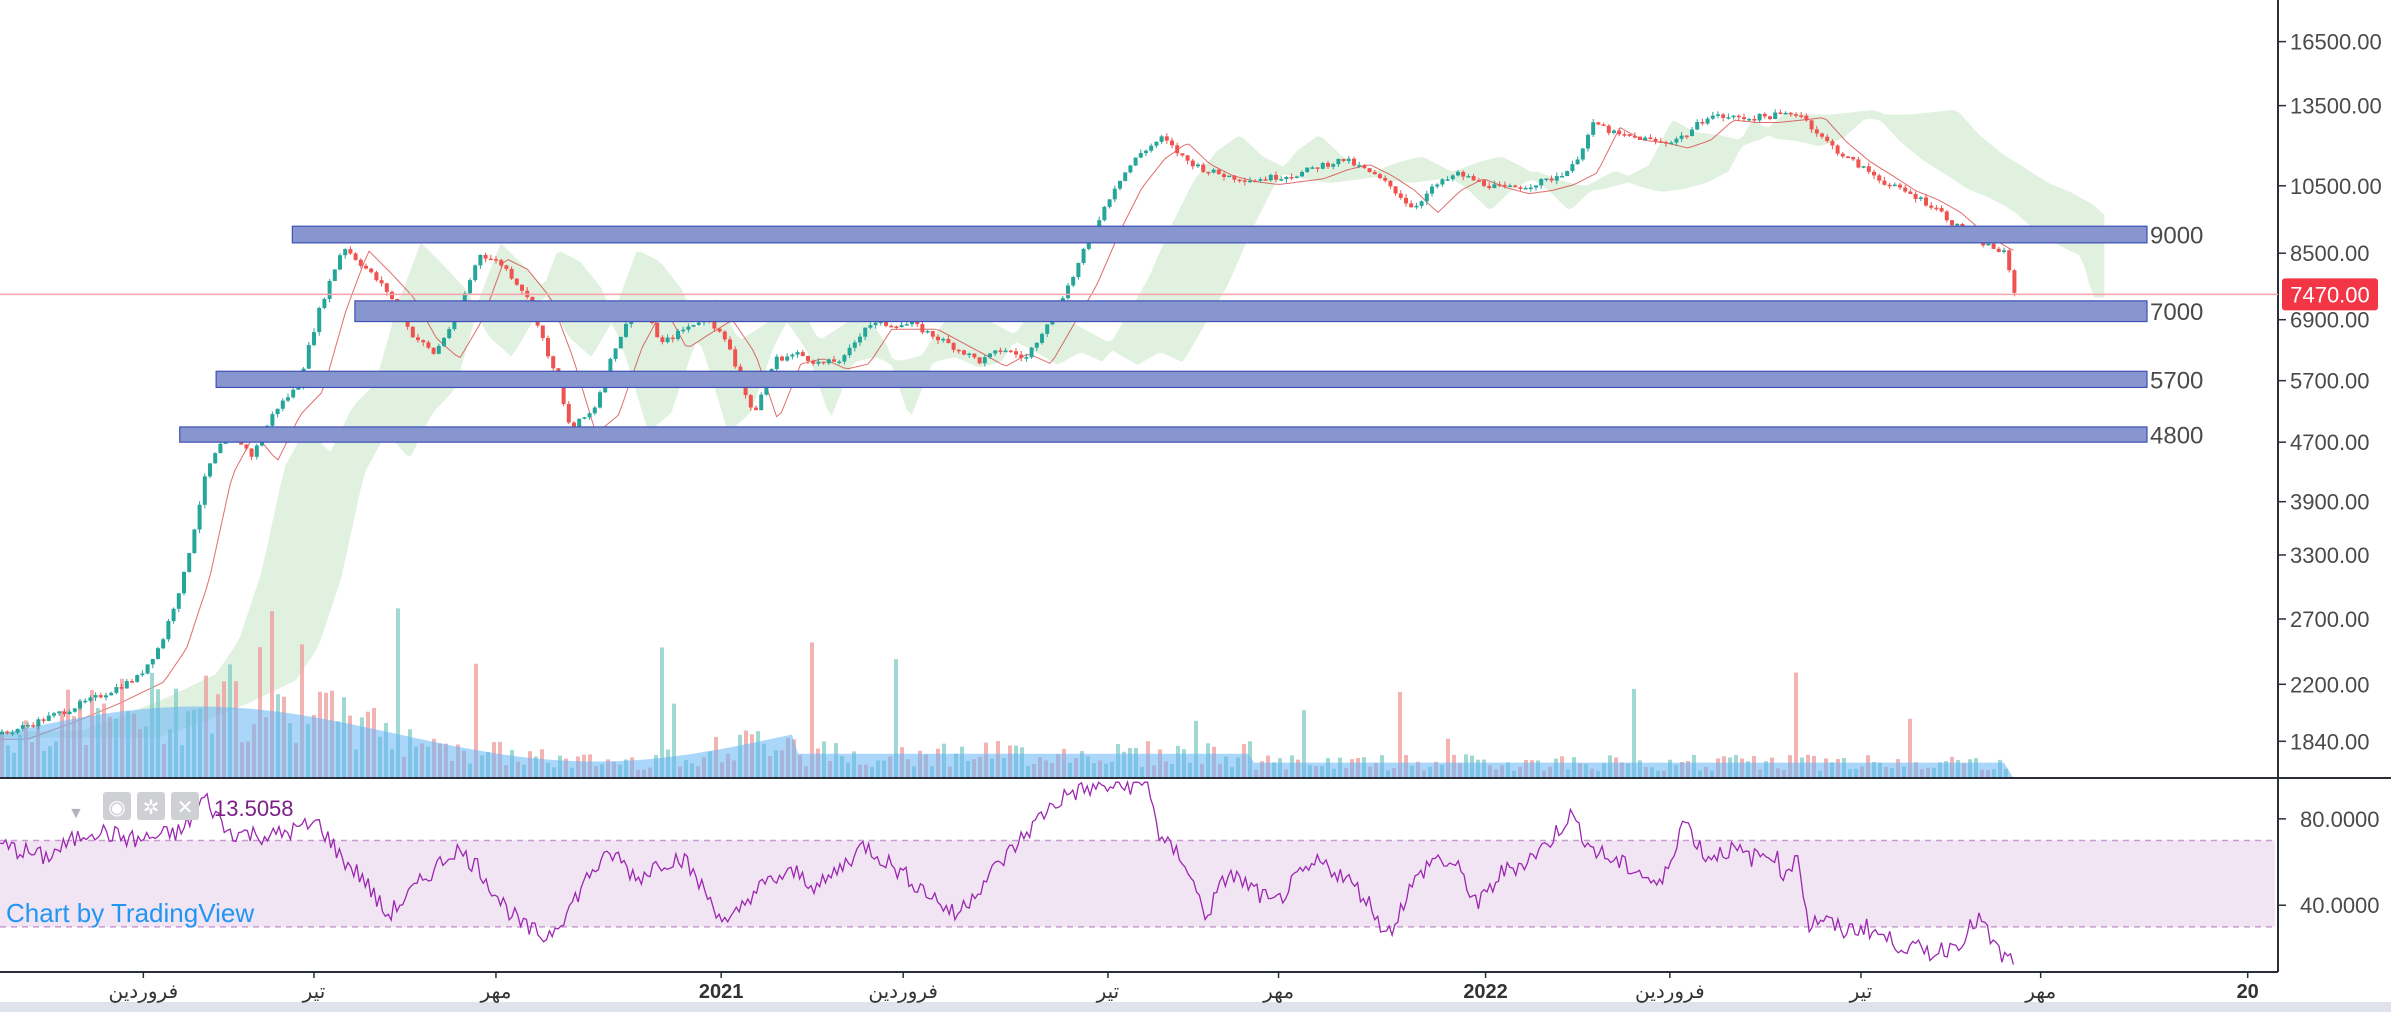  What do you see at coordinates (151, 806) in the screenshot?
I see `settings-button` at bounding box center [151, 806].